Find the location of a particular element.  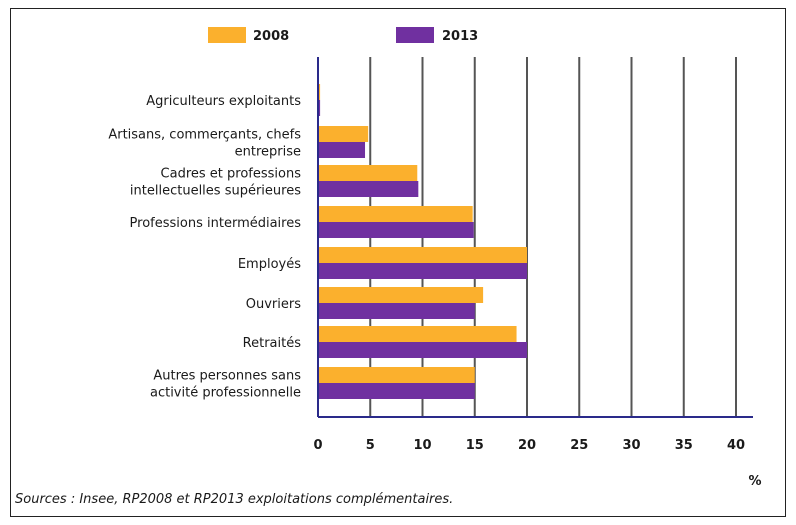

category-label: activité professionnelle is located at coordinates (225, 393).